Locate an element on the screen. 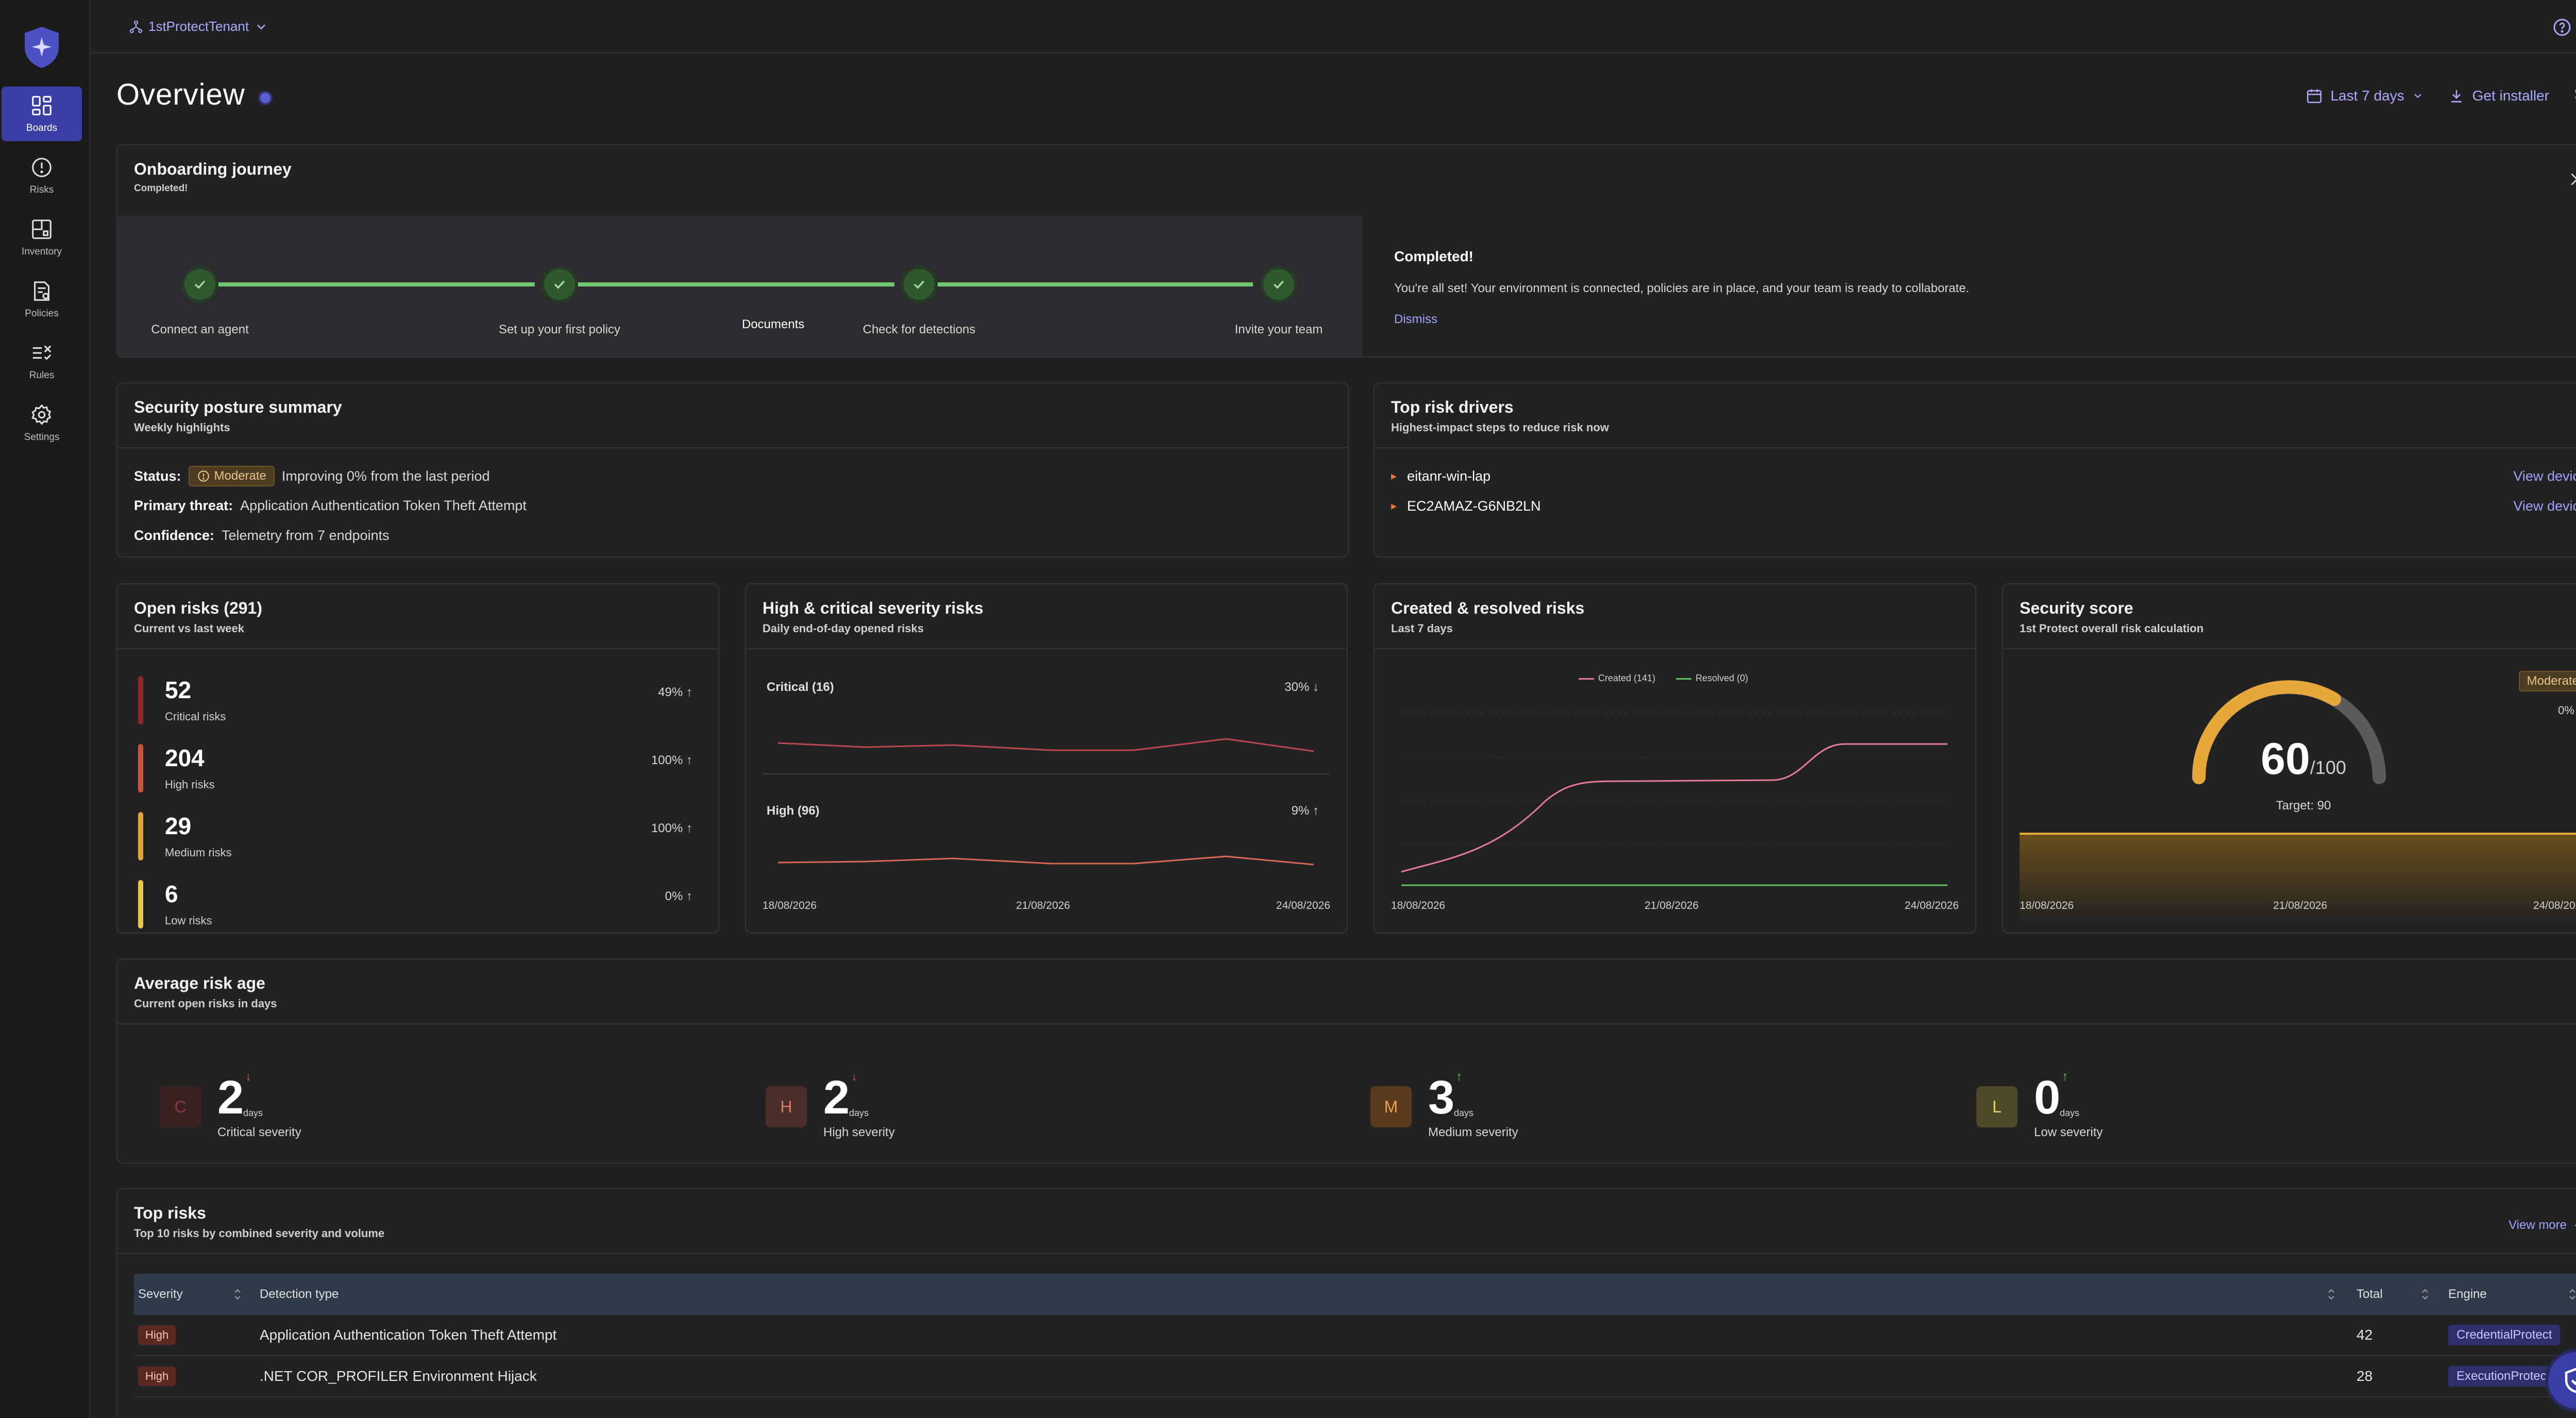 The width and height of the screenshot is (2576, 1418). age-label: Medium severity is located at coordinates (1473, 1132).